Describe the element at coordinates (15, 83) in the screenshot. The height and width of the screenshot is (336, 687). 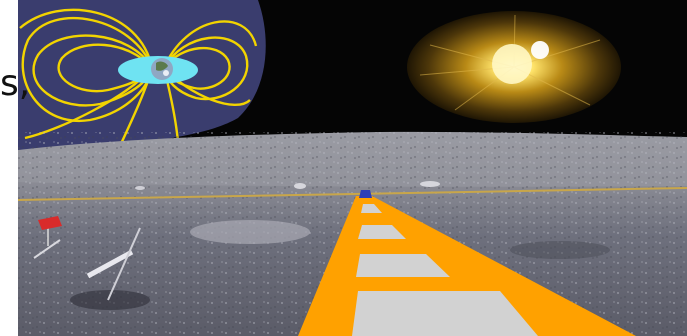
I see `slide-text-fragment: s,` at that location.